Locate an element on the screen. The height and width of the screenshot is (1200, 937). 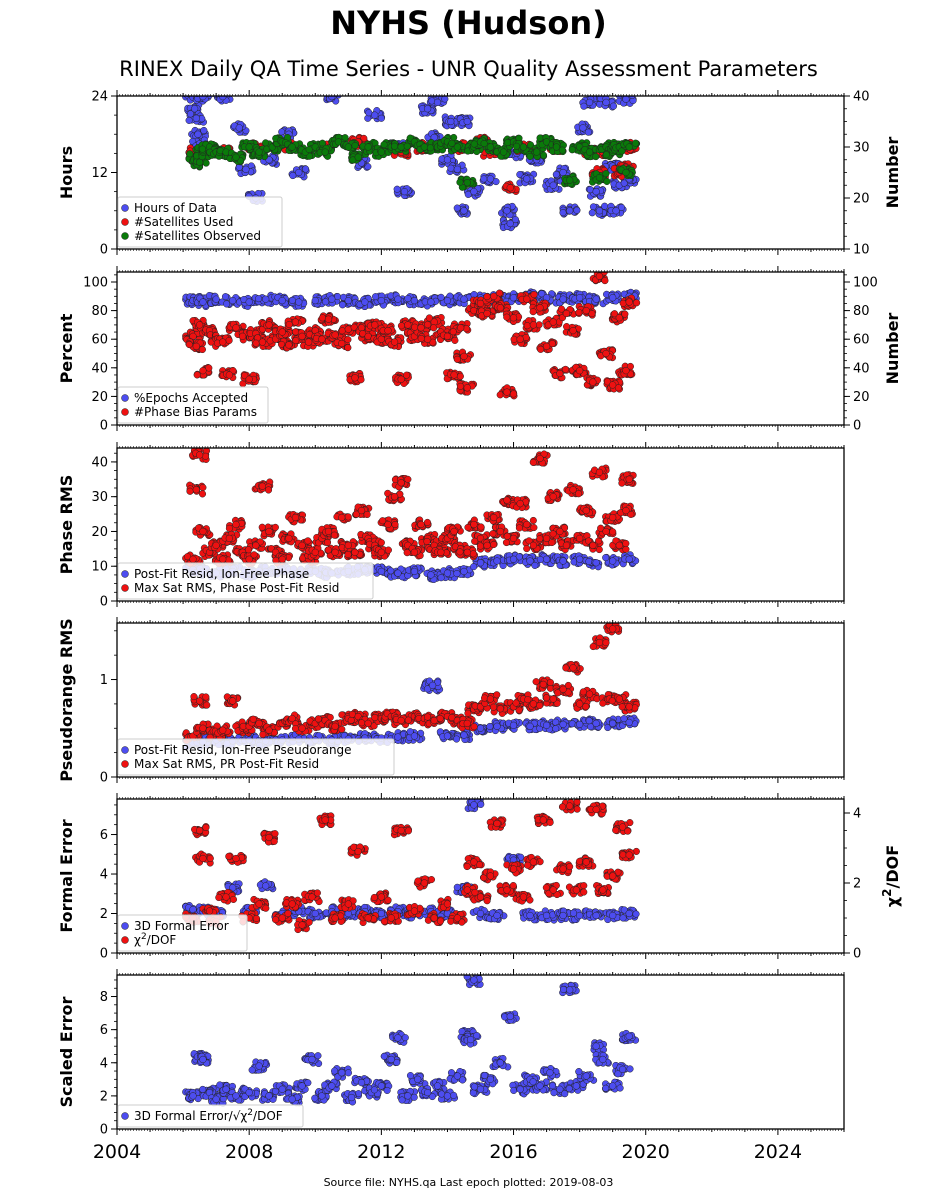
points-group is located at coordinates (411, 336).